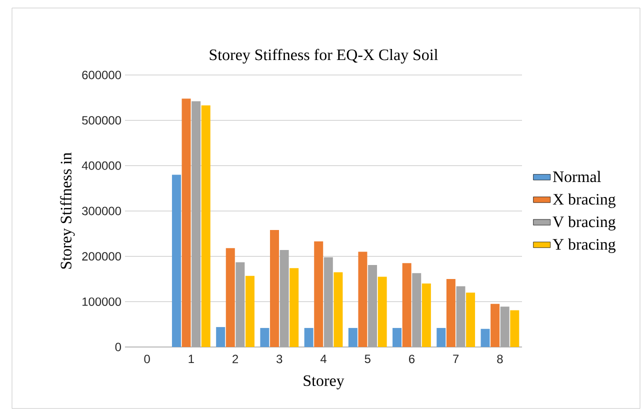 The height and width of the screenshot is (409, 642). I want to click on x-tick-label: 5, so click(367, 359).